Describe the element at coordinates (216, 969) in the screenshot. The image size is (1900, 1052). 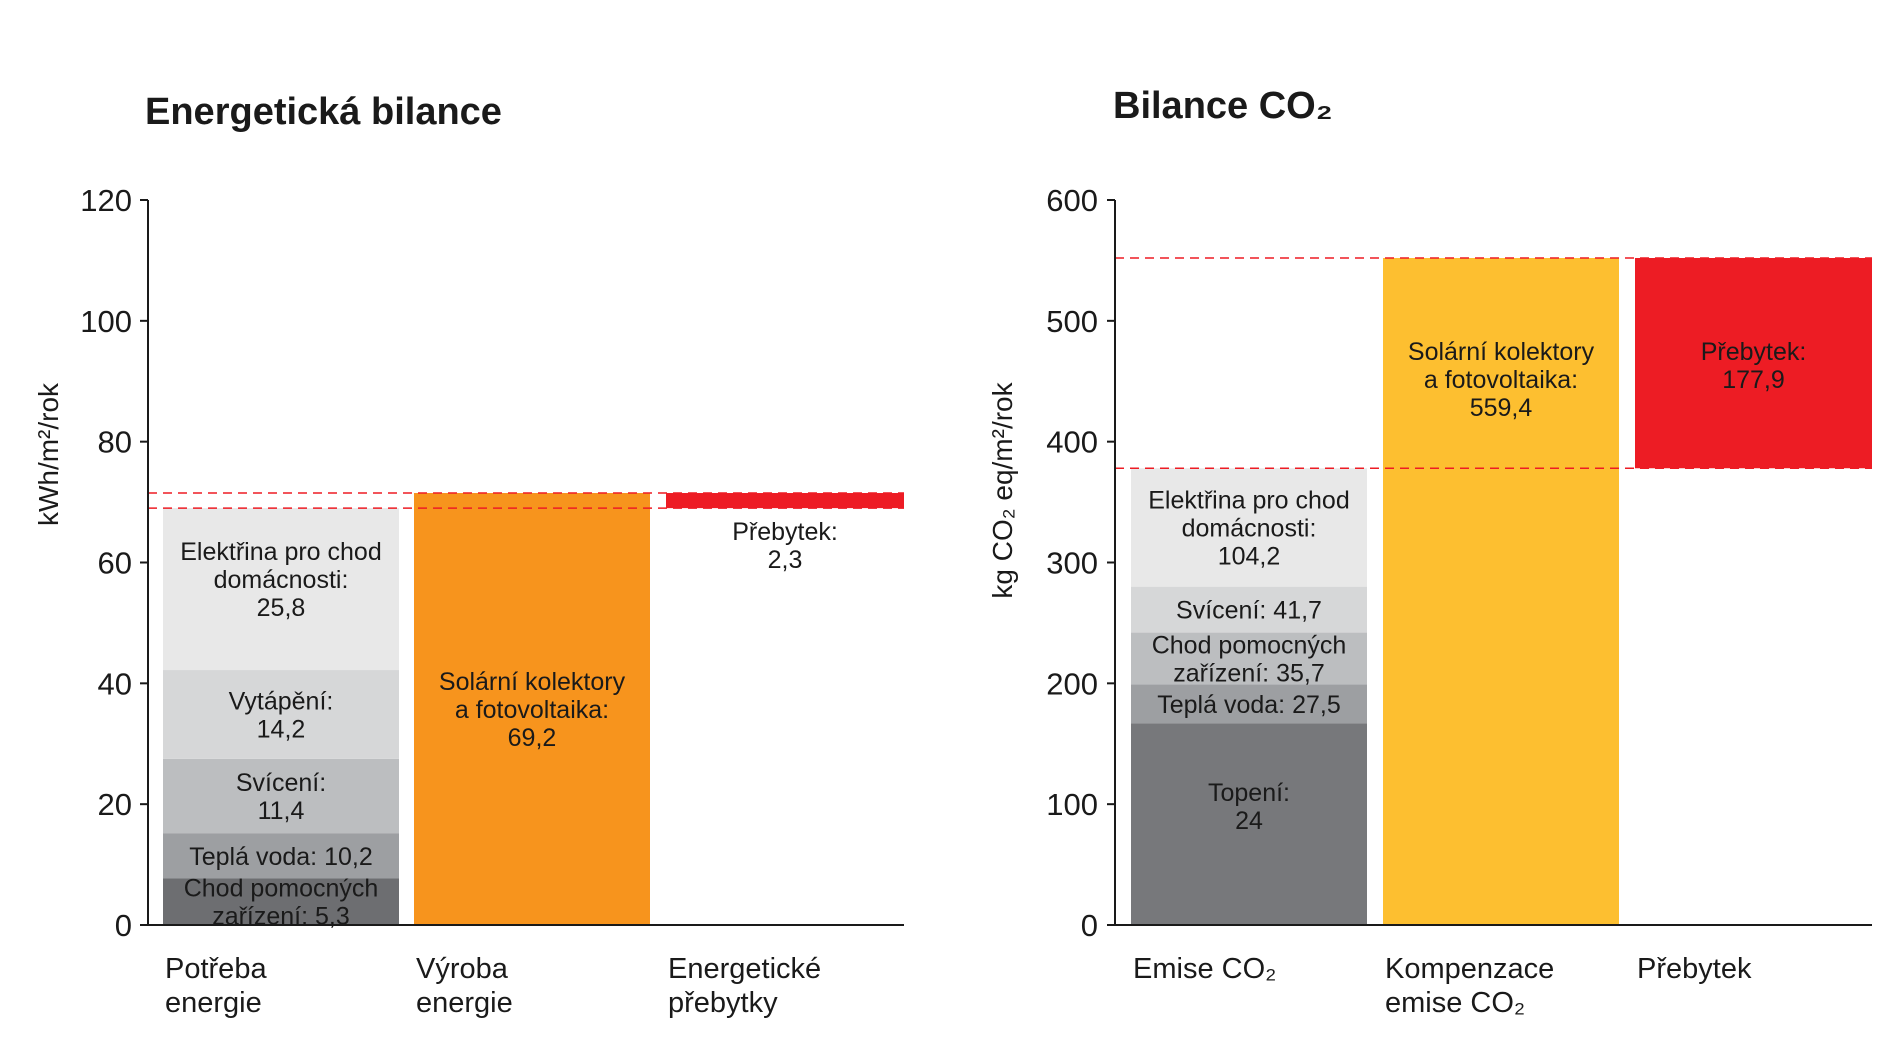
I see `x-category-label-line: Potřeba` at that location.